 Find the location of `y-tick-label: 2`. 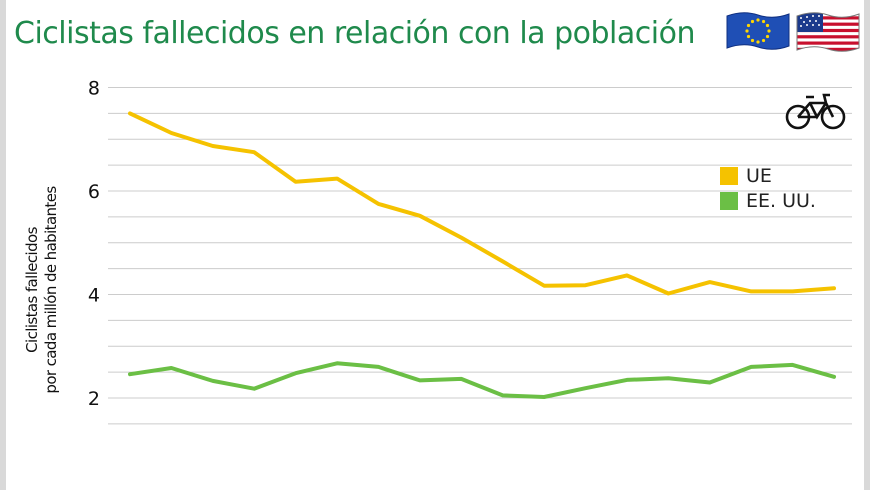

y-tick-label: 2 is located at coordinates (94, 399).